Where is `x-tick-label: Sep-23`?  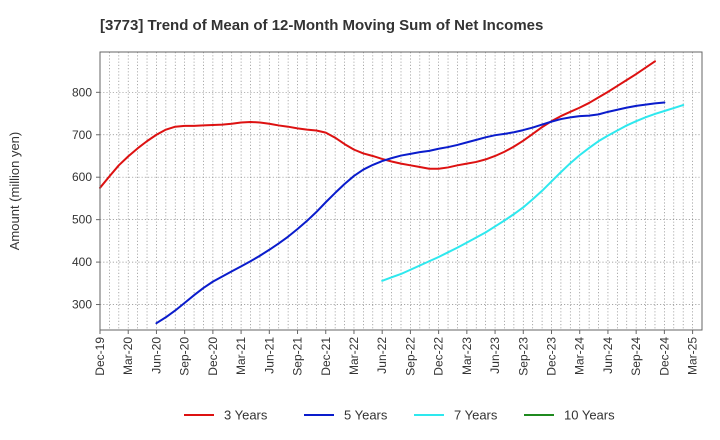
x-tick-label: Sep-23 is located at coordinates (523, 356).